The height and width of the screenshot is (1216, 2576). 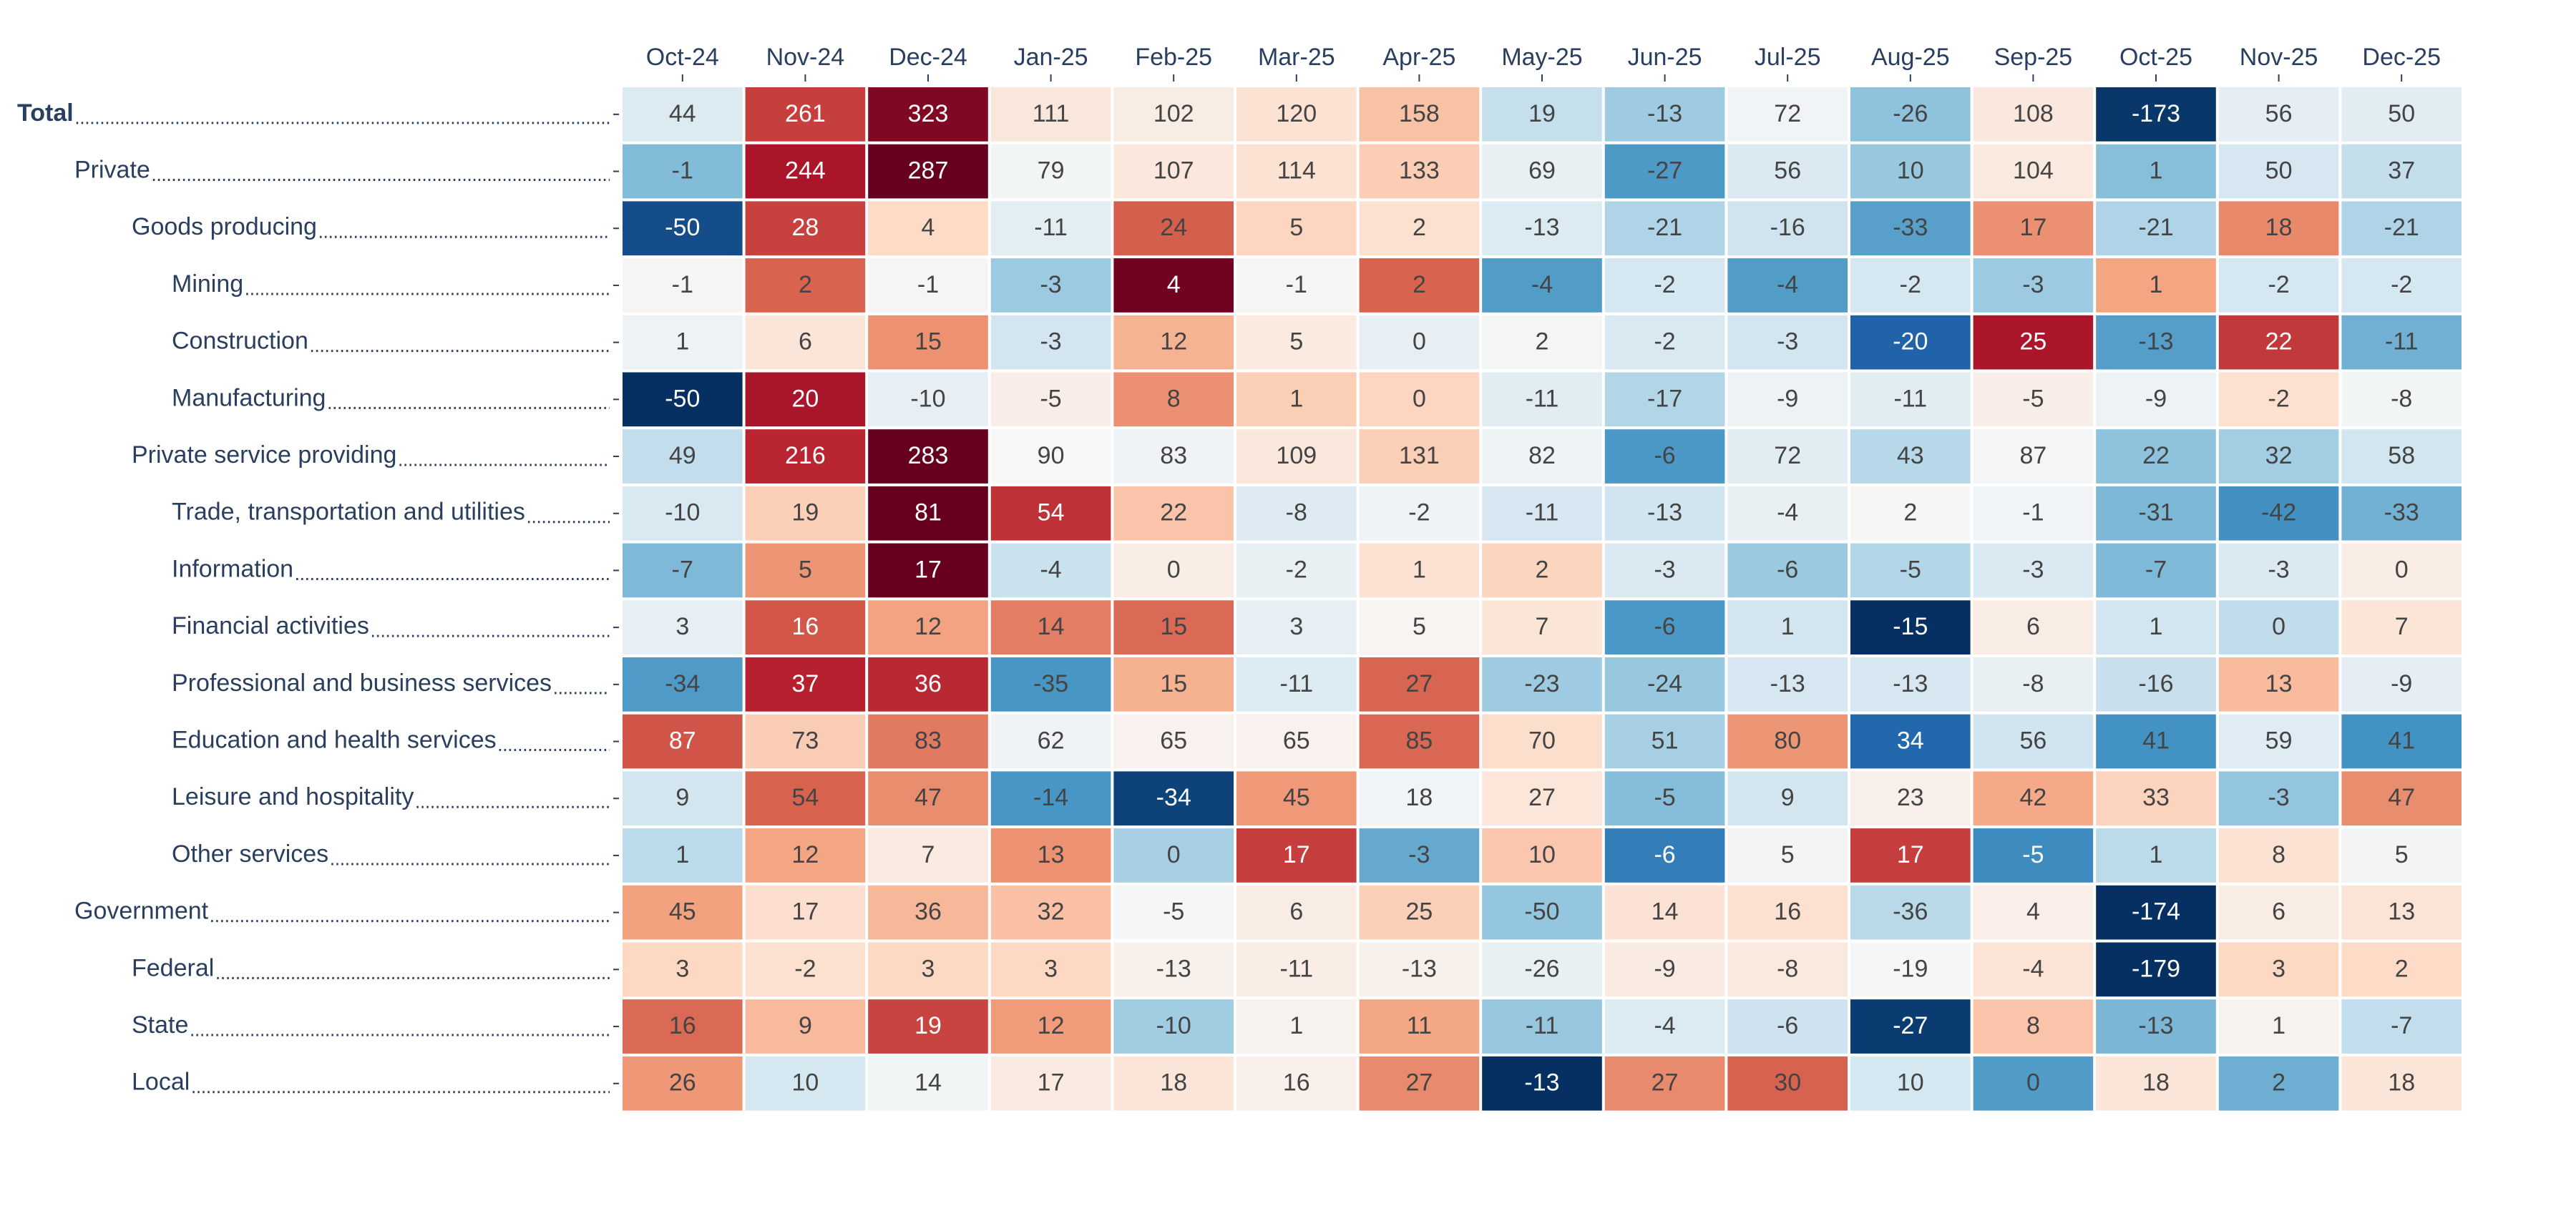 I want to click on cell-label: 1, so click(x=2156, y=626).